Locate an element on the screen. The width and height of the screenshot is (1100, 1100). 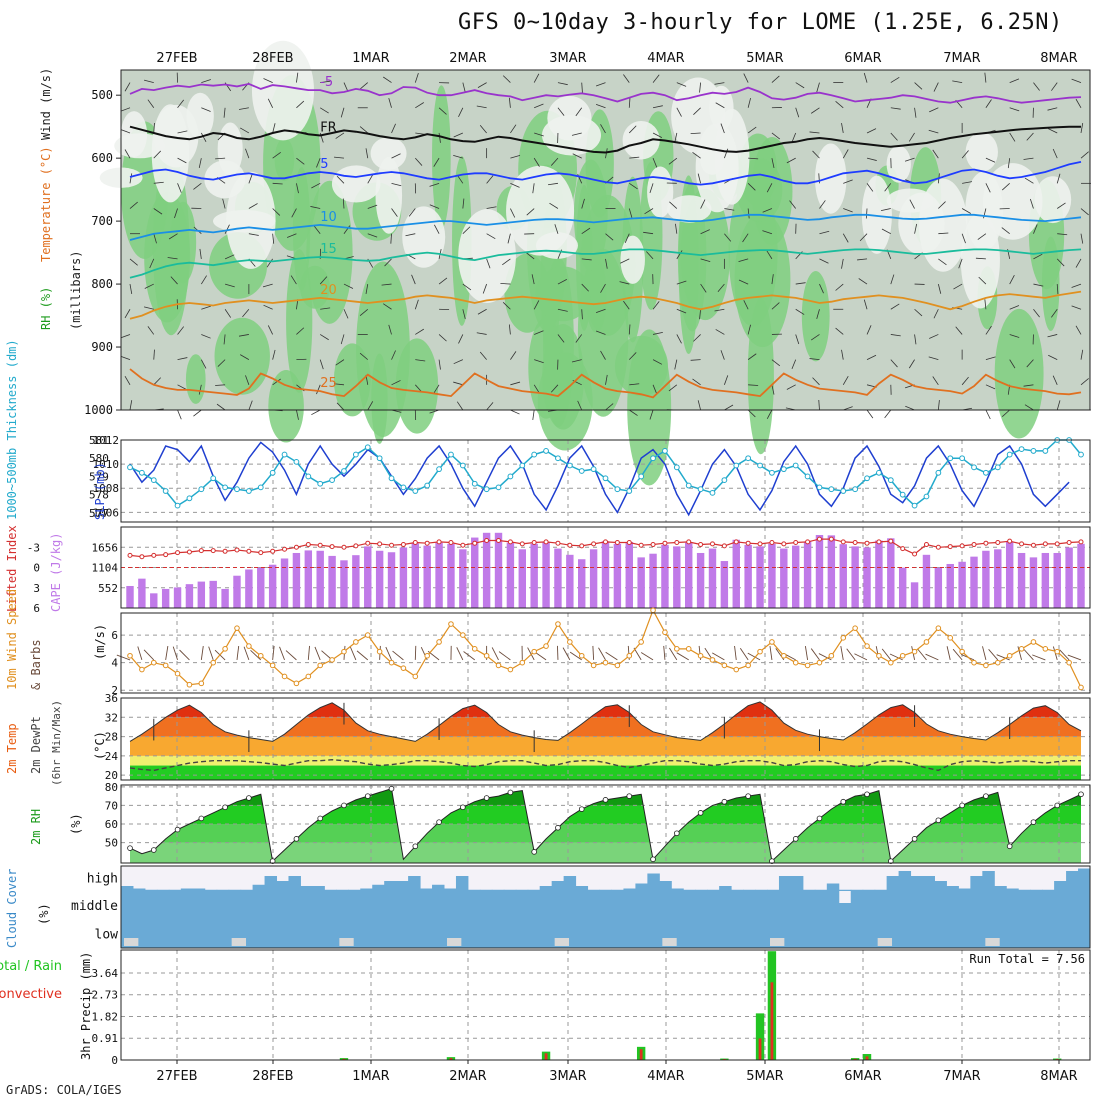
precip-tick-label: 0 is located at coordinates (114, 1060).